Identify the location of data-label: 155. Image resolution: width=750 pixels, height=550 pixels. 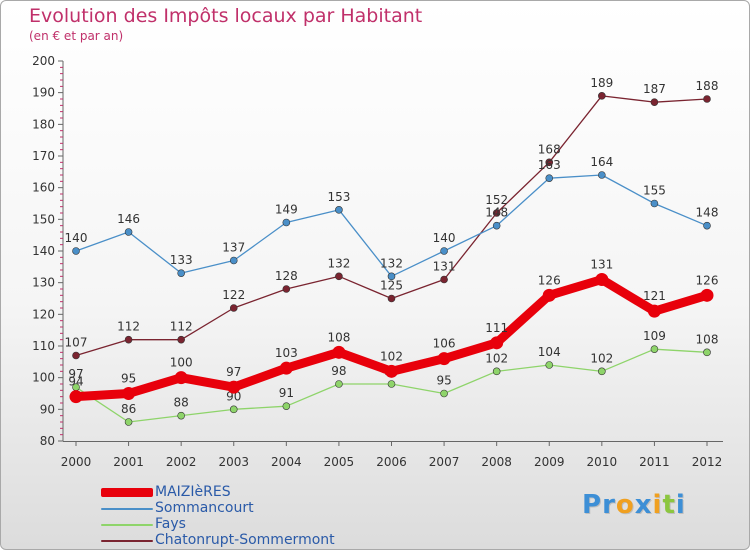
(654, 191).